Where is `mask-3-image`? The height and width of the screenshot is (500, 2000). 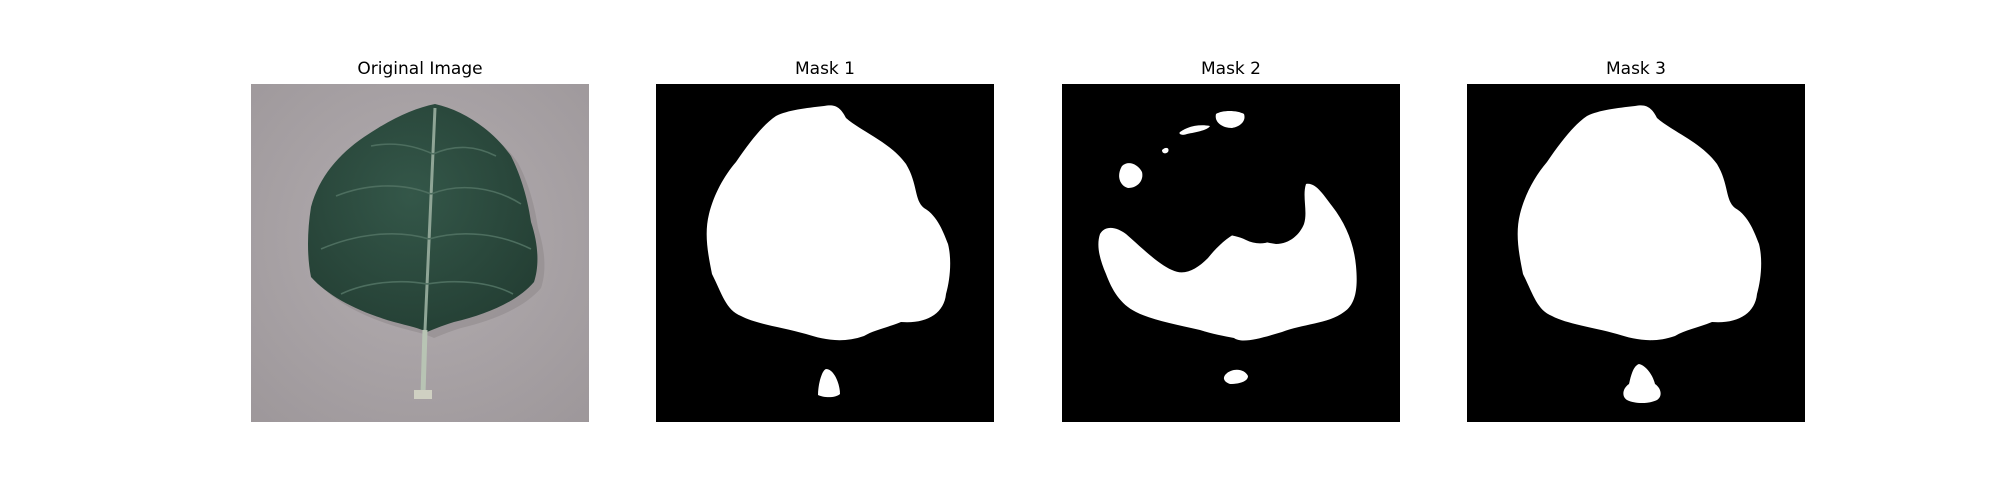
mask-3-image is located at coordinates (1636, 253).